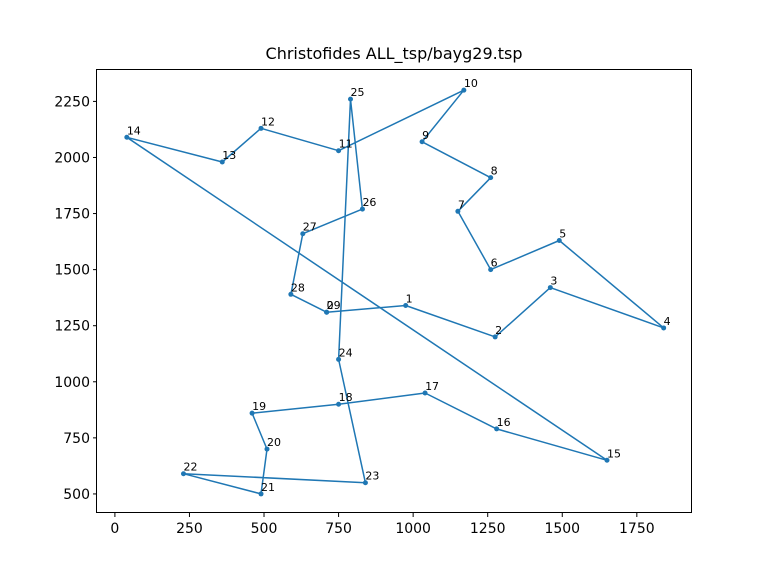 The image size is (768, 576). I want to click on chart-title: Christofides ALL_tsp/bayg29.tsp, so click(394, 54).